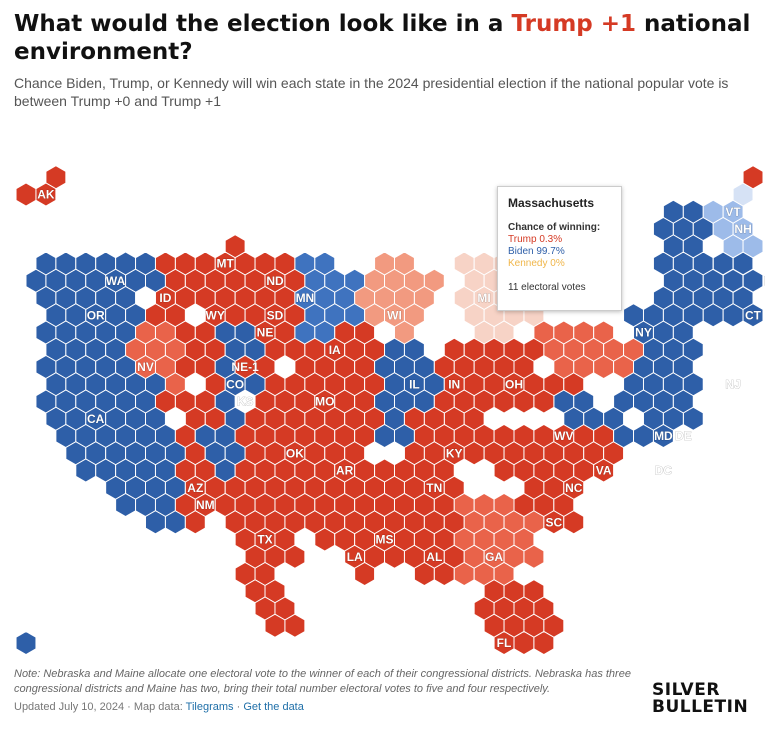  What do you see at coordinates (273, 707) in the screenshot?
I see `get-data-link: Get the data` at bounding box center [273, 707].